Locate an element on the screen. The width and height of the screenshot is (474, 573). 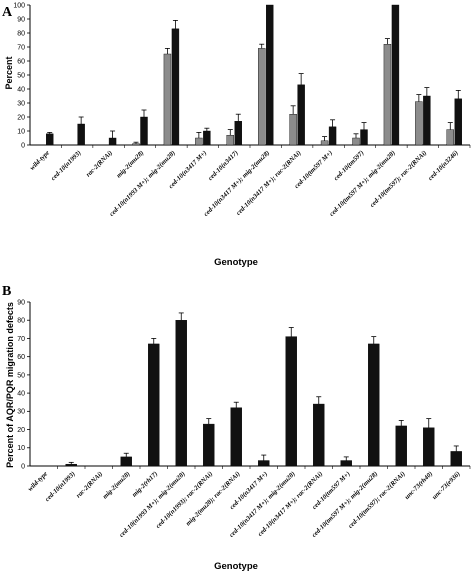
panel-a-xlabel: Genotype is located at coordinates (236, 262).